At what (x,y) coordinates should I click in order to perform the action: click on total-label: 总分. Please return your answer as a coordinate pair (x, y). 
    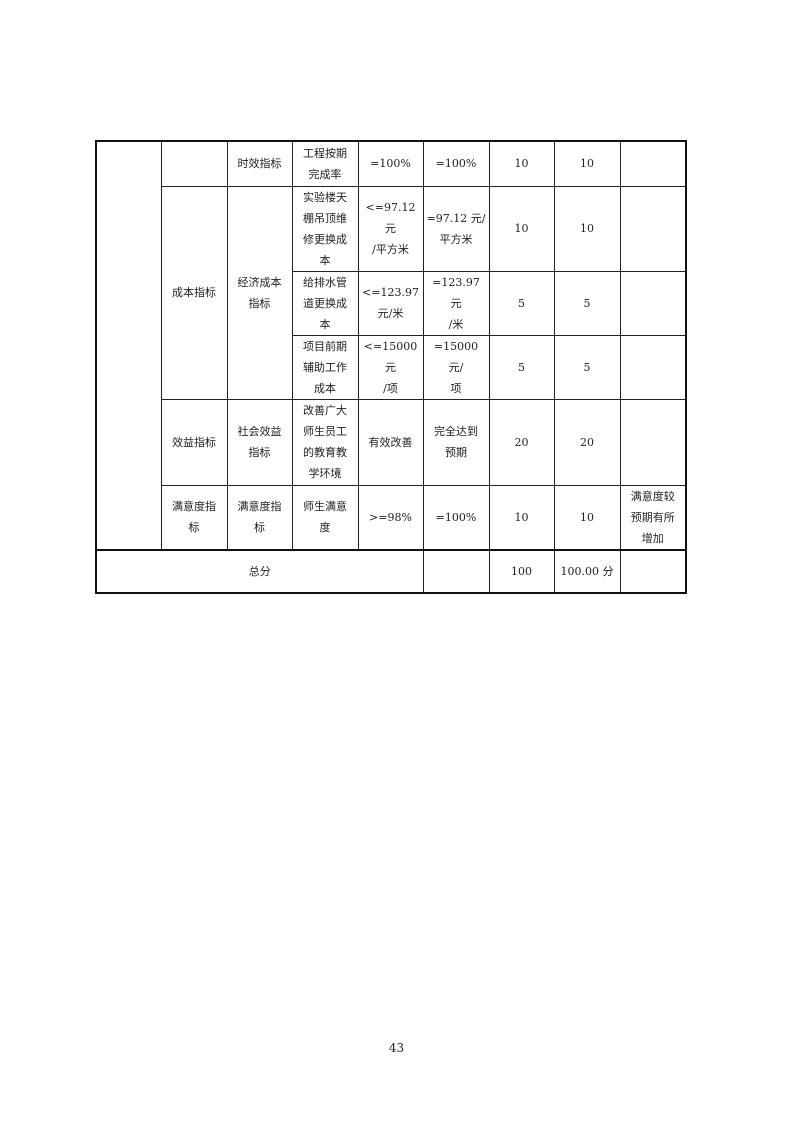
    Looking at the image, I should click on (259, 571).